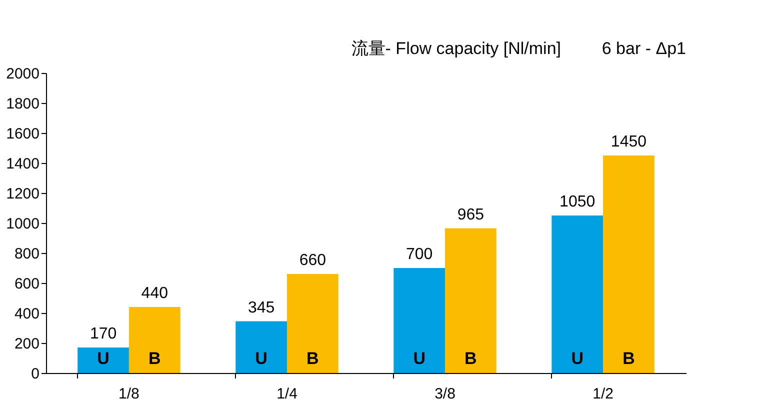 This screenshot has height=413, width=758. Describe the element at coordinates (644, 48) in the screenshot. I see `chart-subtitle: 6 bar - Δp1` at that location.